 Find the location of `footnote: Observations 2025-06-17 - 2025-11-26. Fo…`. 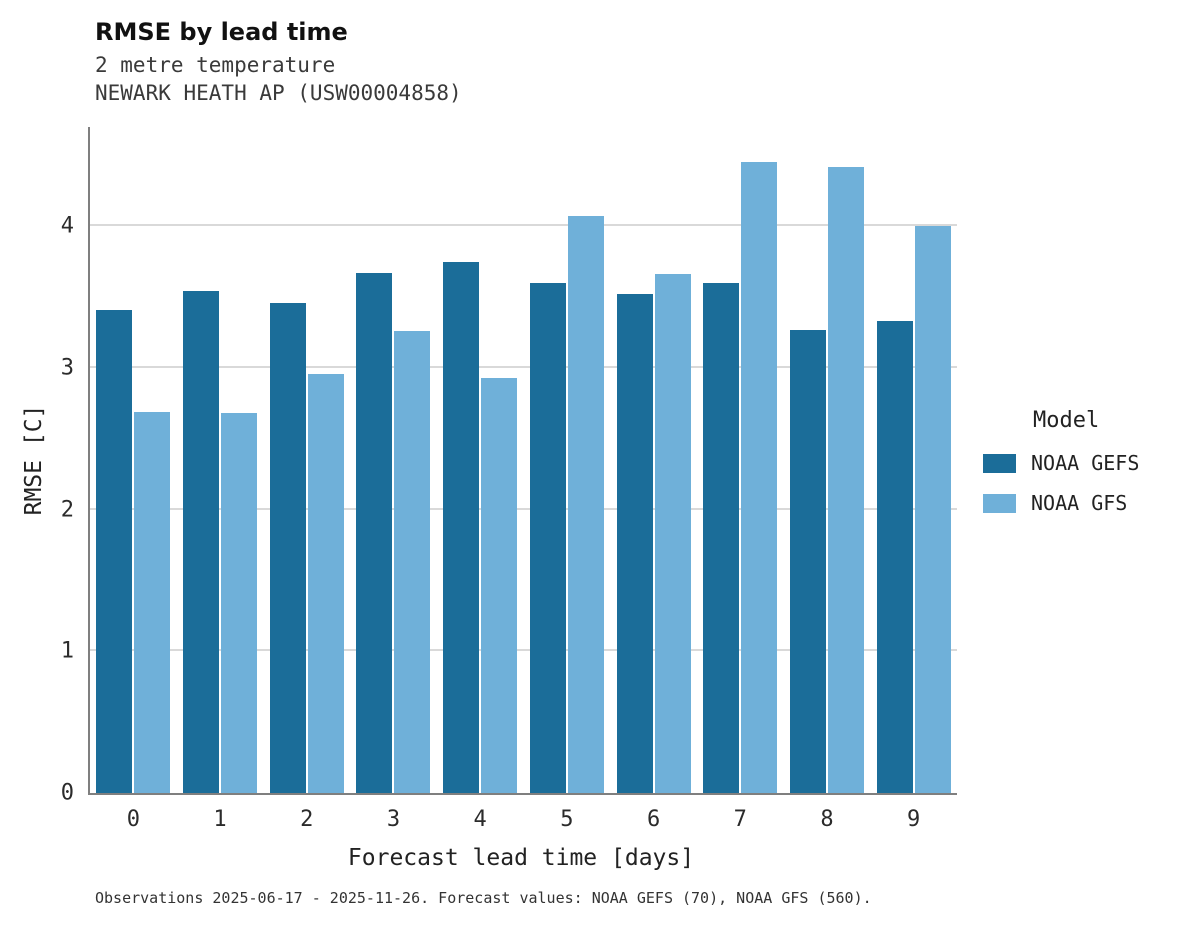

footnote: Observations 2025-06-17 - 2025-11-26. Fo… is located at coordinates (483, 898).